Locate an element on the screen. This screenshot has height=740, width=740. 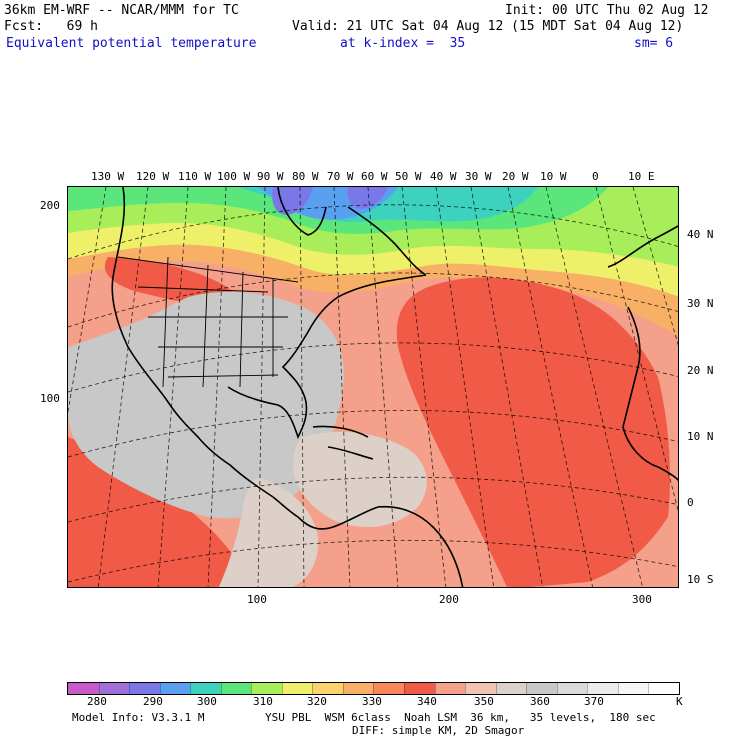
diffusion-info: DIFF: simple KM, 2D Smagor is located at coordinates (438, 730).